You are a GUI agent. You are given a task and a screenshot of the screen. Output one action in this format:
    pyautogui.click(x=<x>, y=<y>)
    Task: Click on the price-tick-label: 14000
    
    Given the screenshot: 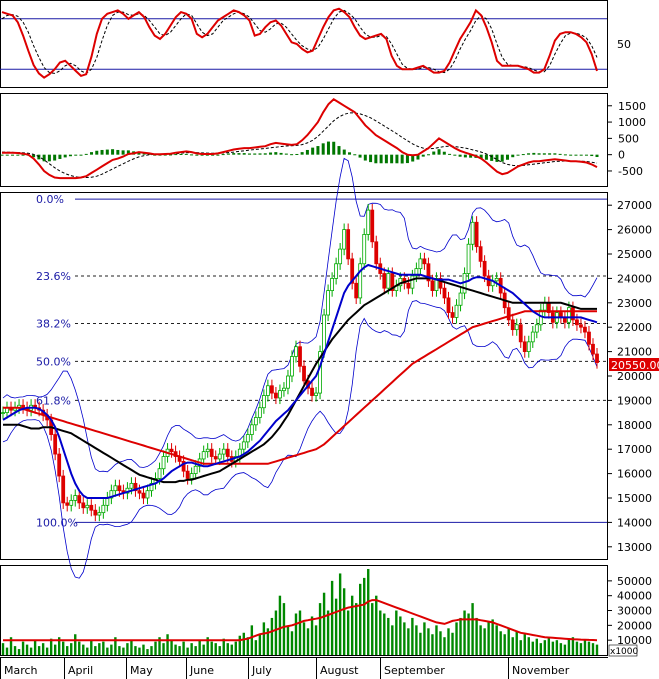 What is the action you would take?
    pyautogui.click(x=634, y=522)
    